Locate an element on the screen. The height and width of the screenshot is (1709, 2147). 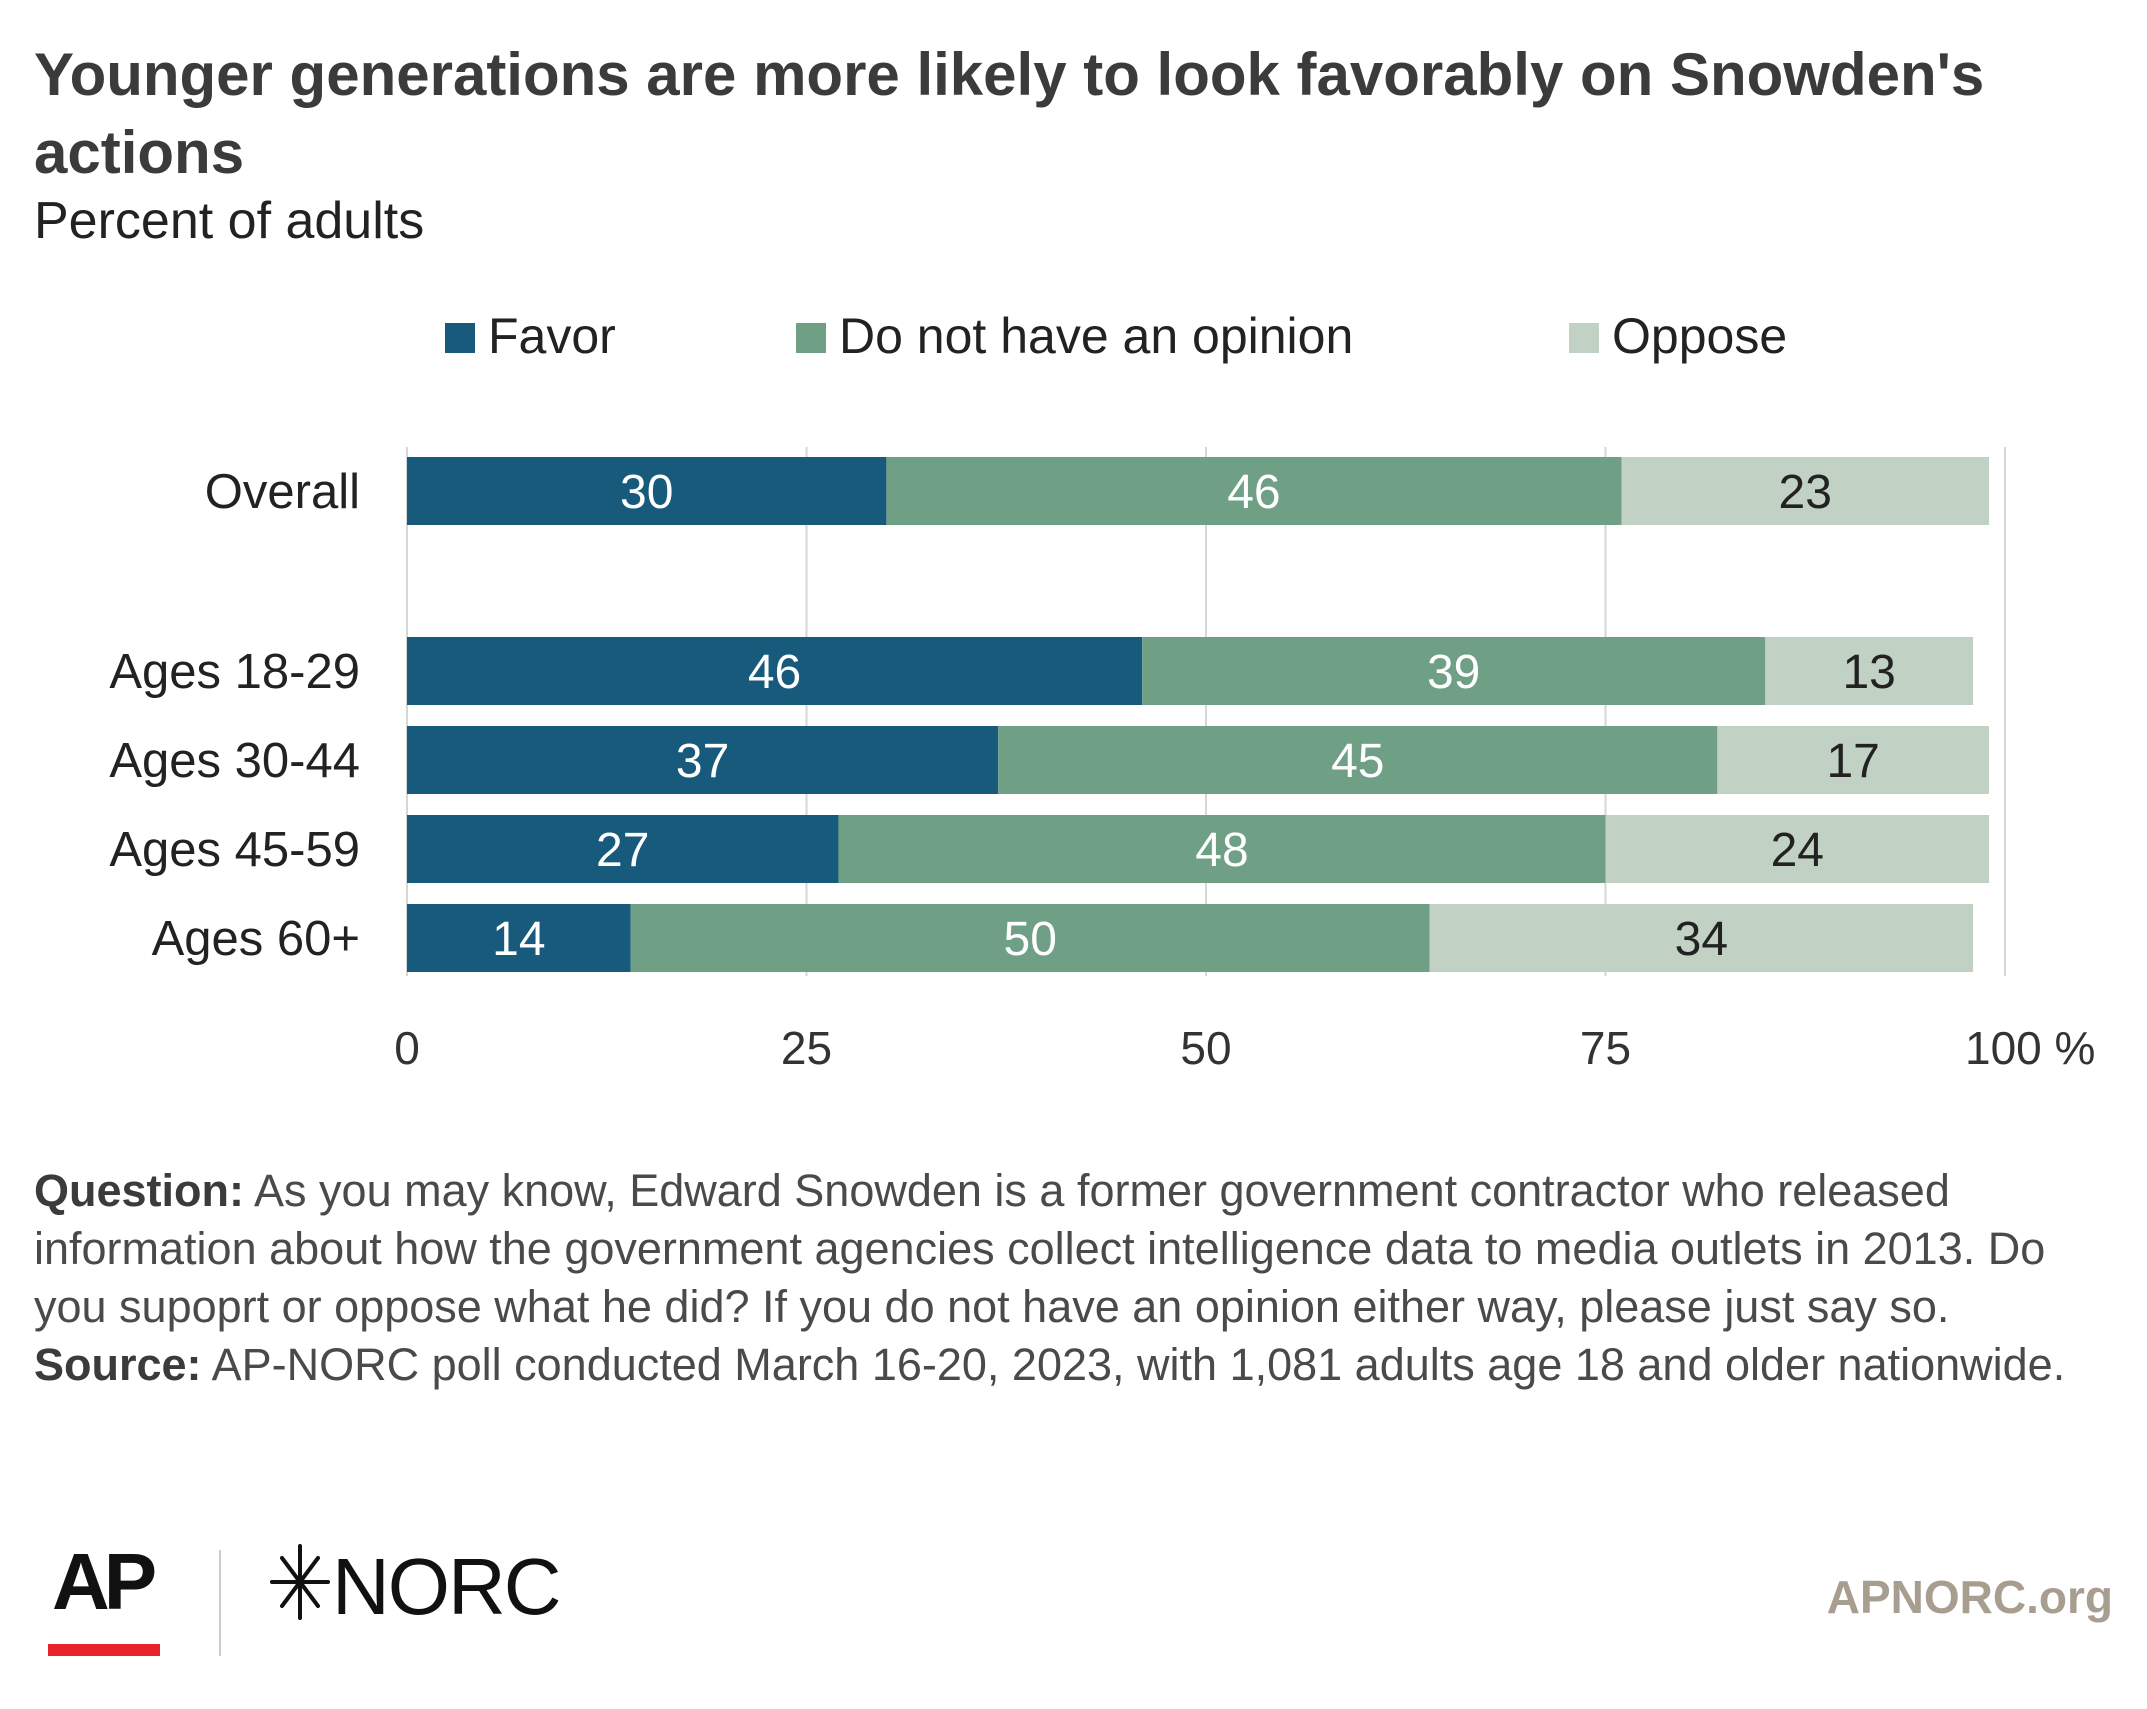
x-tick-label-100: 100 % is located at coordinates (2030, 1048).